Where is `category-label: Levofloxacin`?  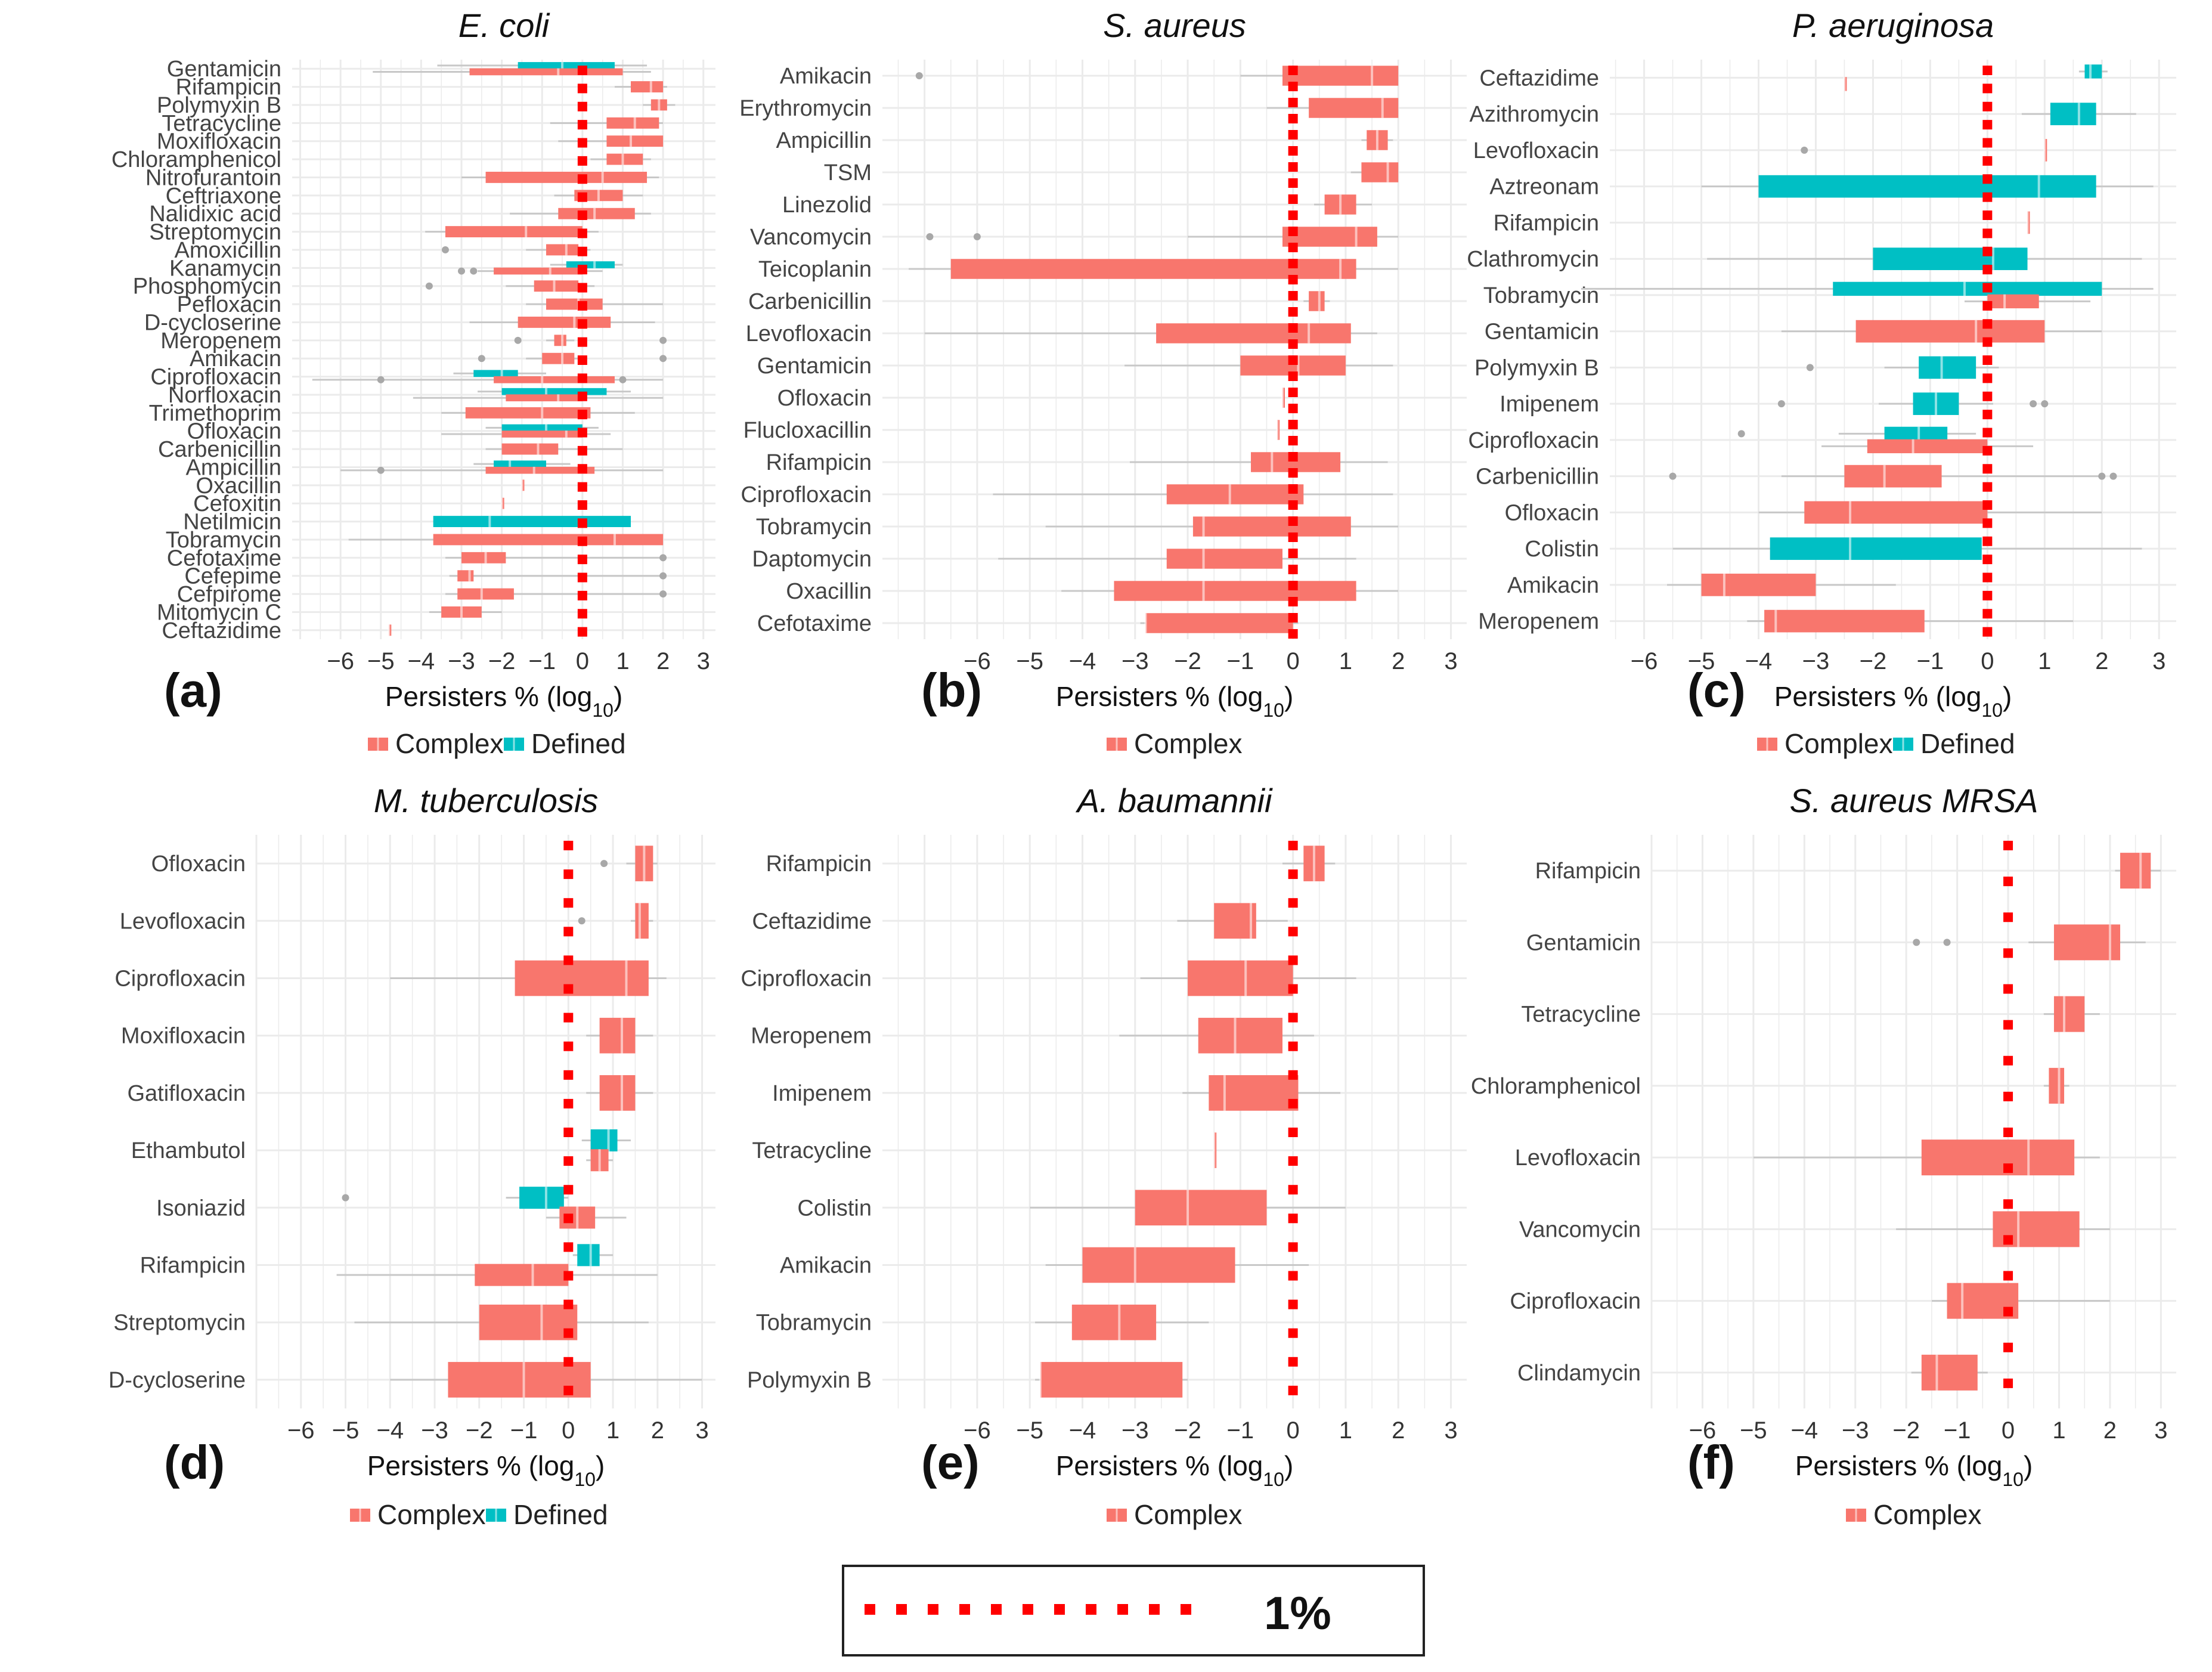 category-label: Levofloxacin is located at coordinates (1578, 1158).